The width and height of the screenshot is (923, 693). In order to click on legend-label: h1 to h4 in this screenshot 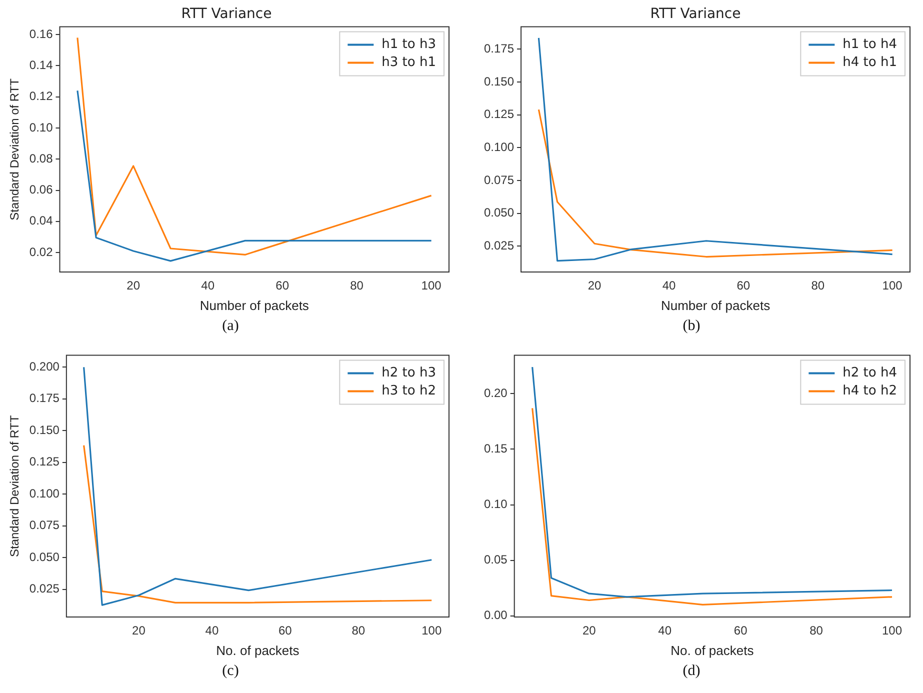, I will do `click(870, 44)`.